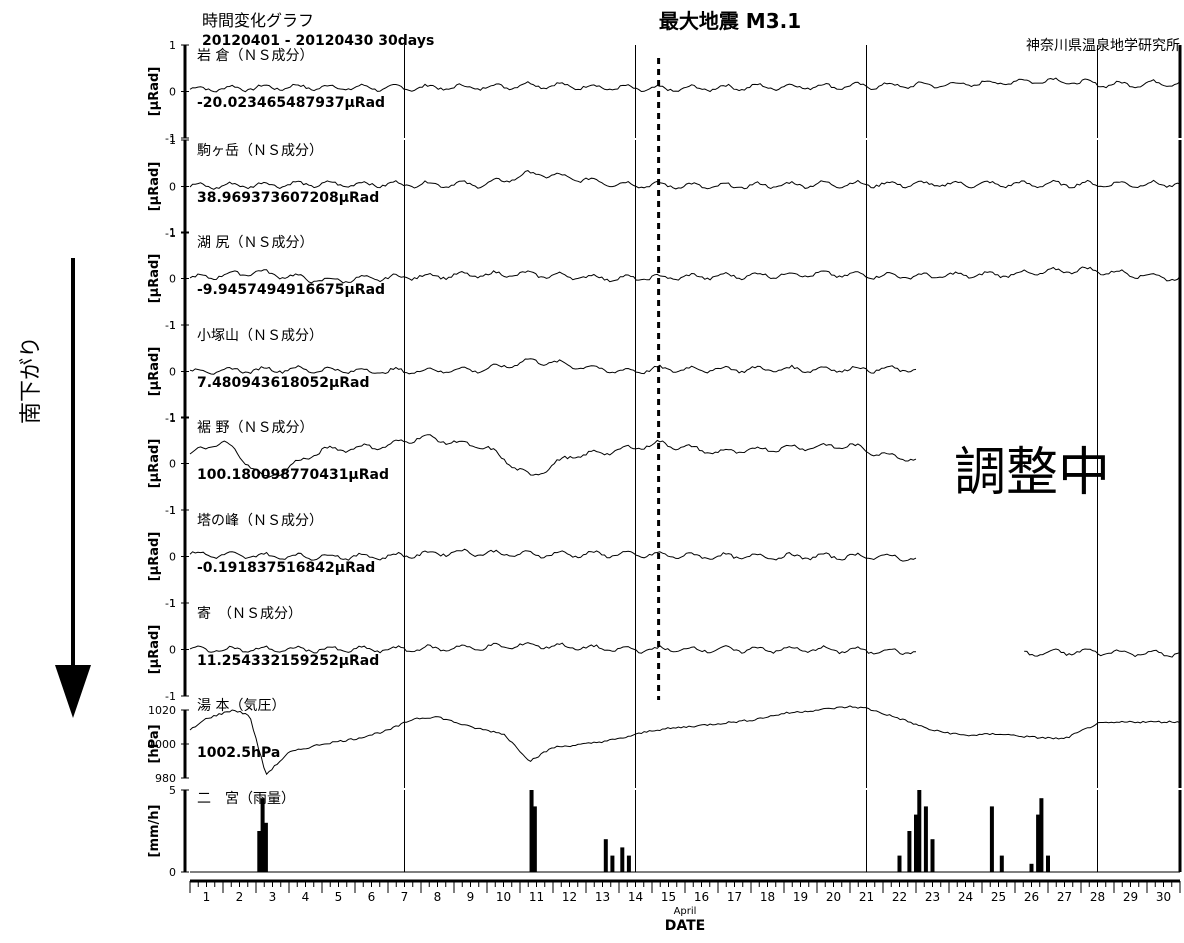 This screenshot has height=943, width=1184. I want to click on period-label: 20120401 - 20120430 30days, so click(318, 41).